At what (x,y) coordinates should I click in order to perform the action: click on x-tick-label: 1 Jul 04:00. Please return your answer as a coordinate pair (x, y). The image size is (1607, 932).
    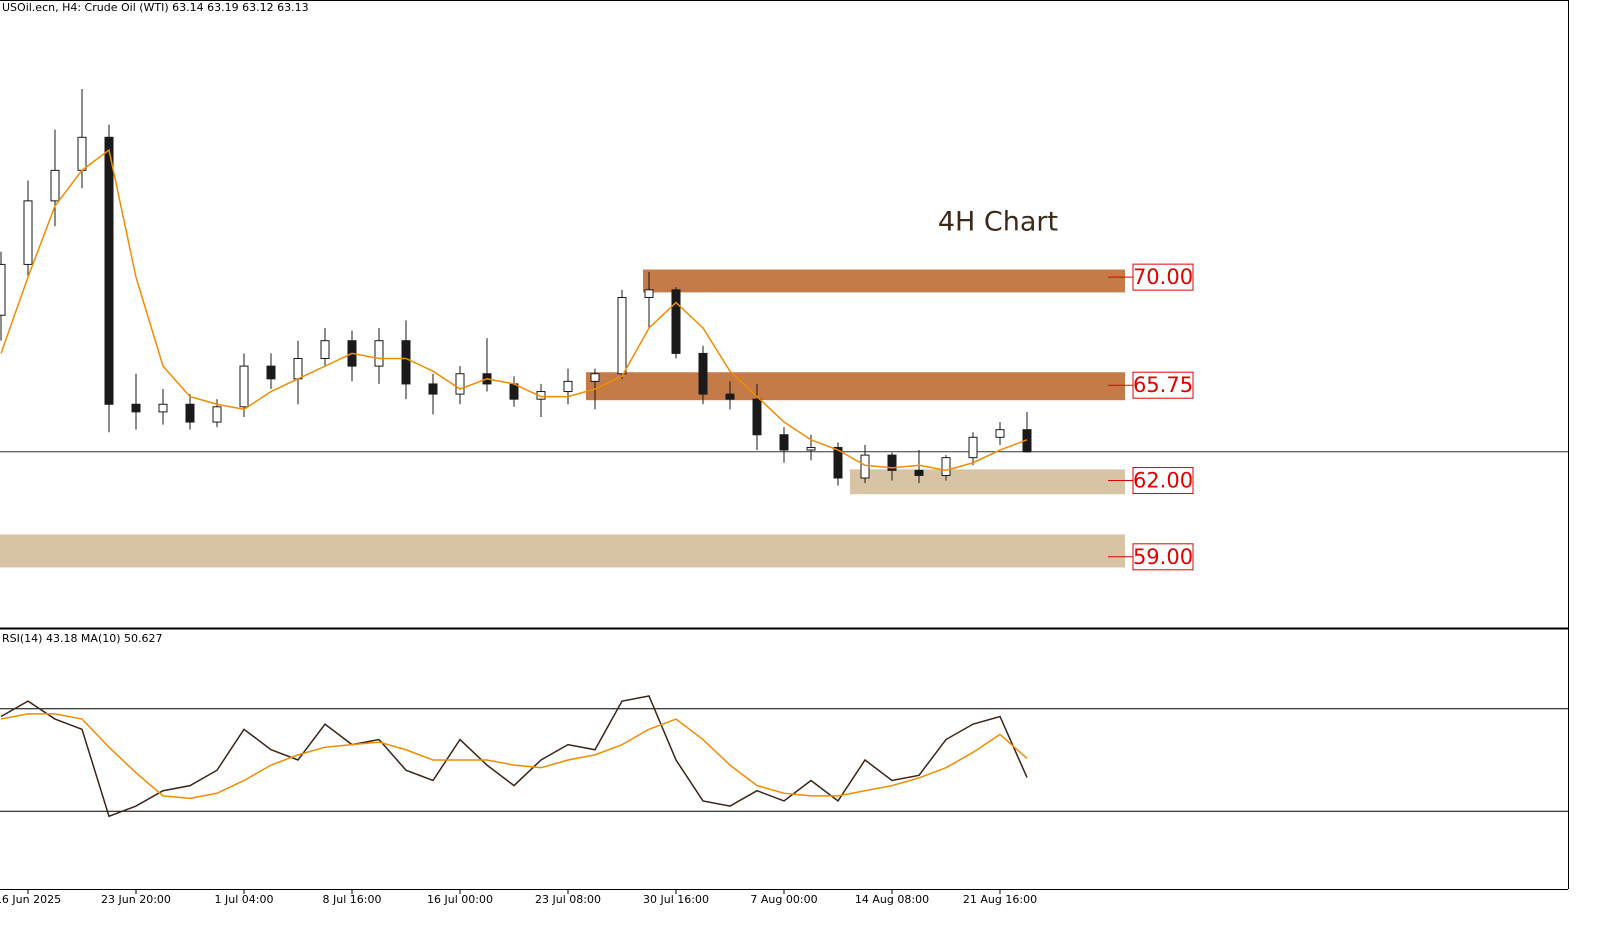
    Looking at the image, I should click on (244, 899).